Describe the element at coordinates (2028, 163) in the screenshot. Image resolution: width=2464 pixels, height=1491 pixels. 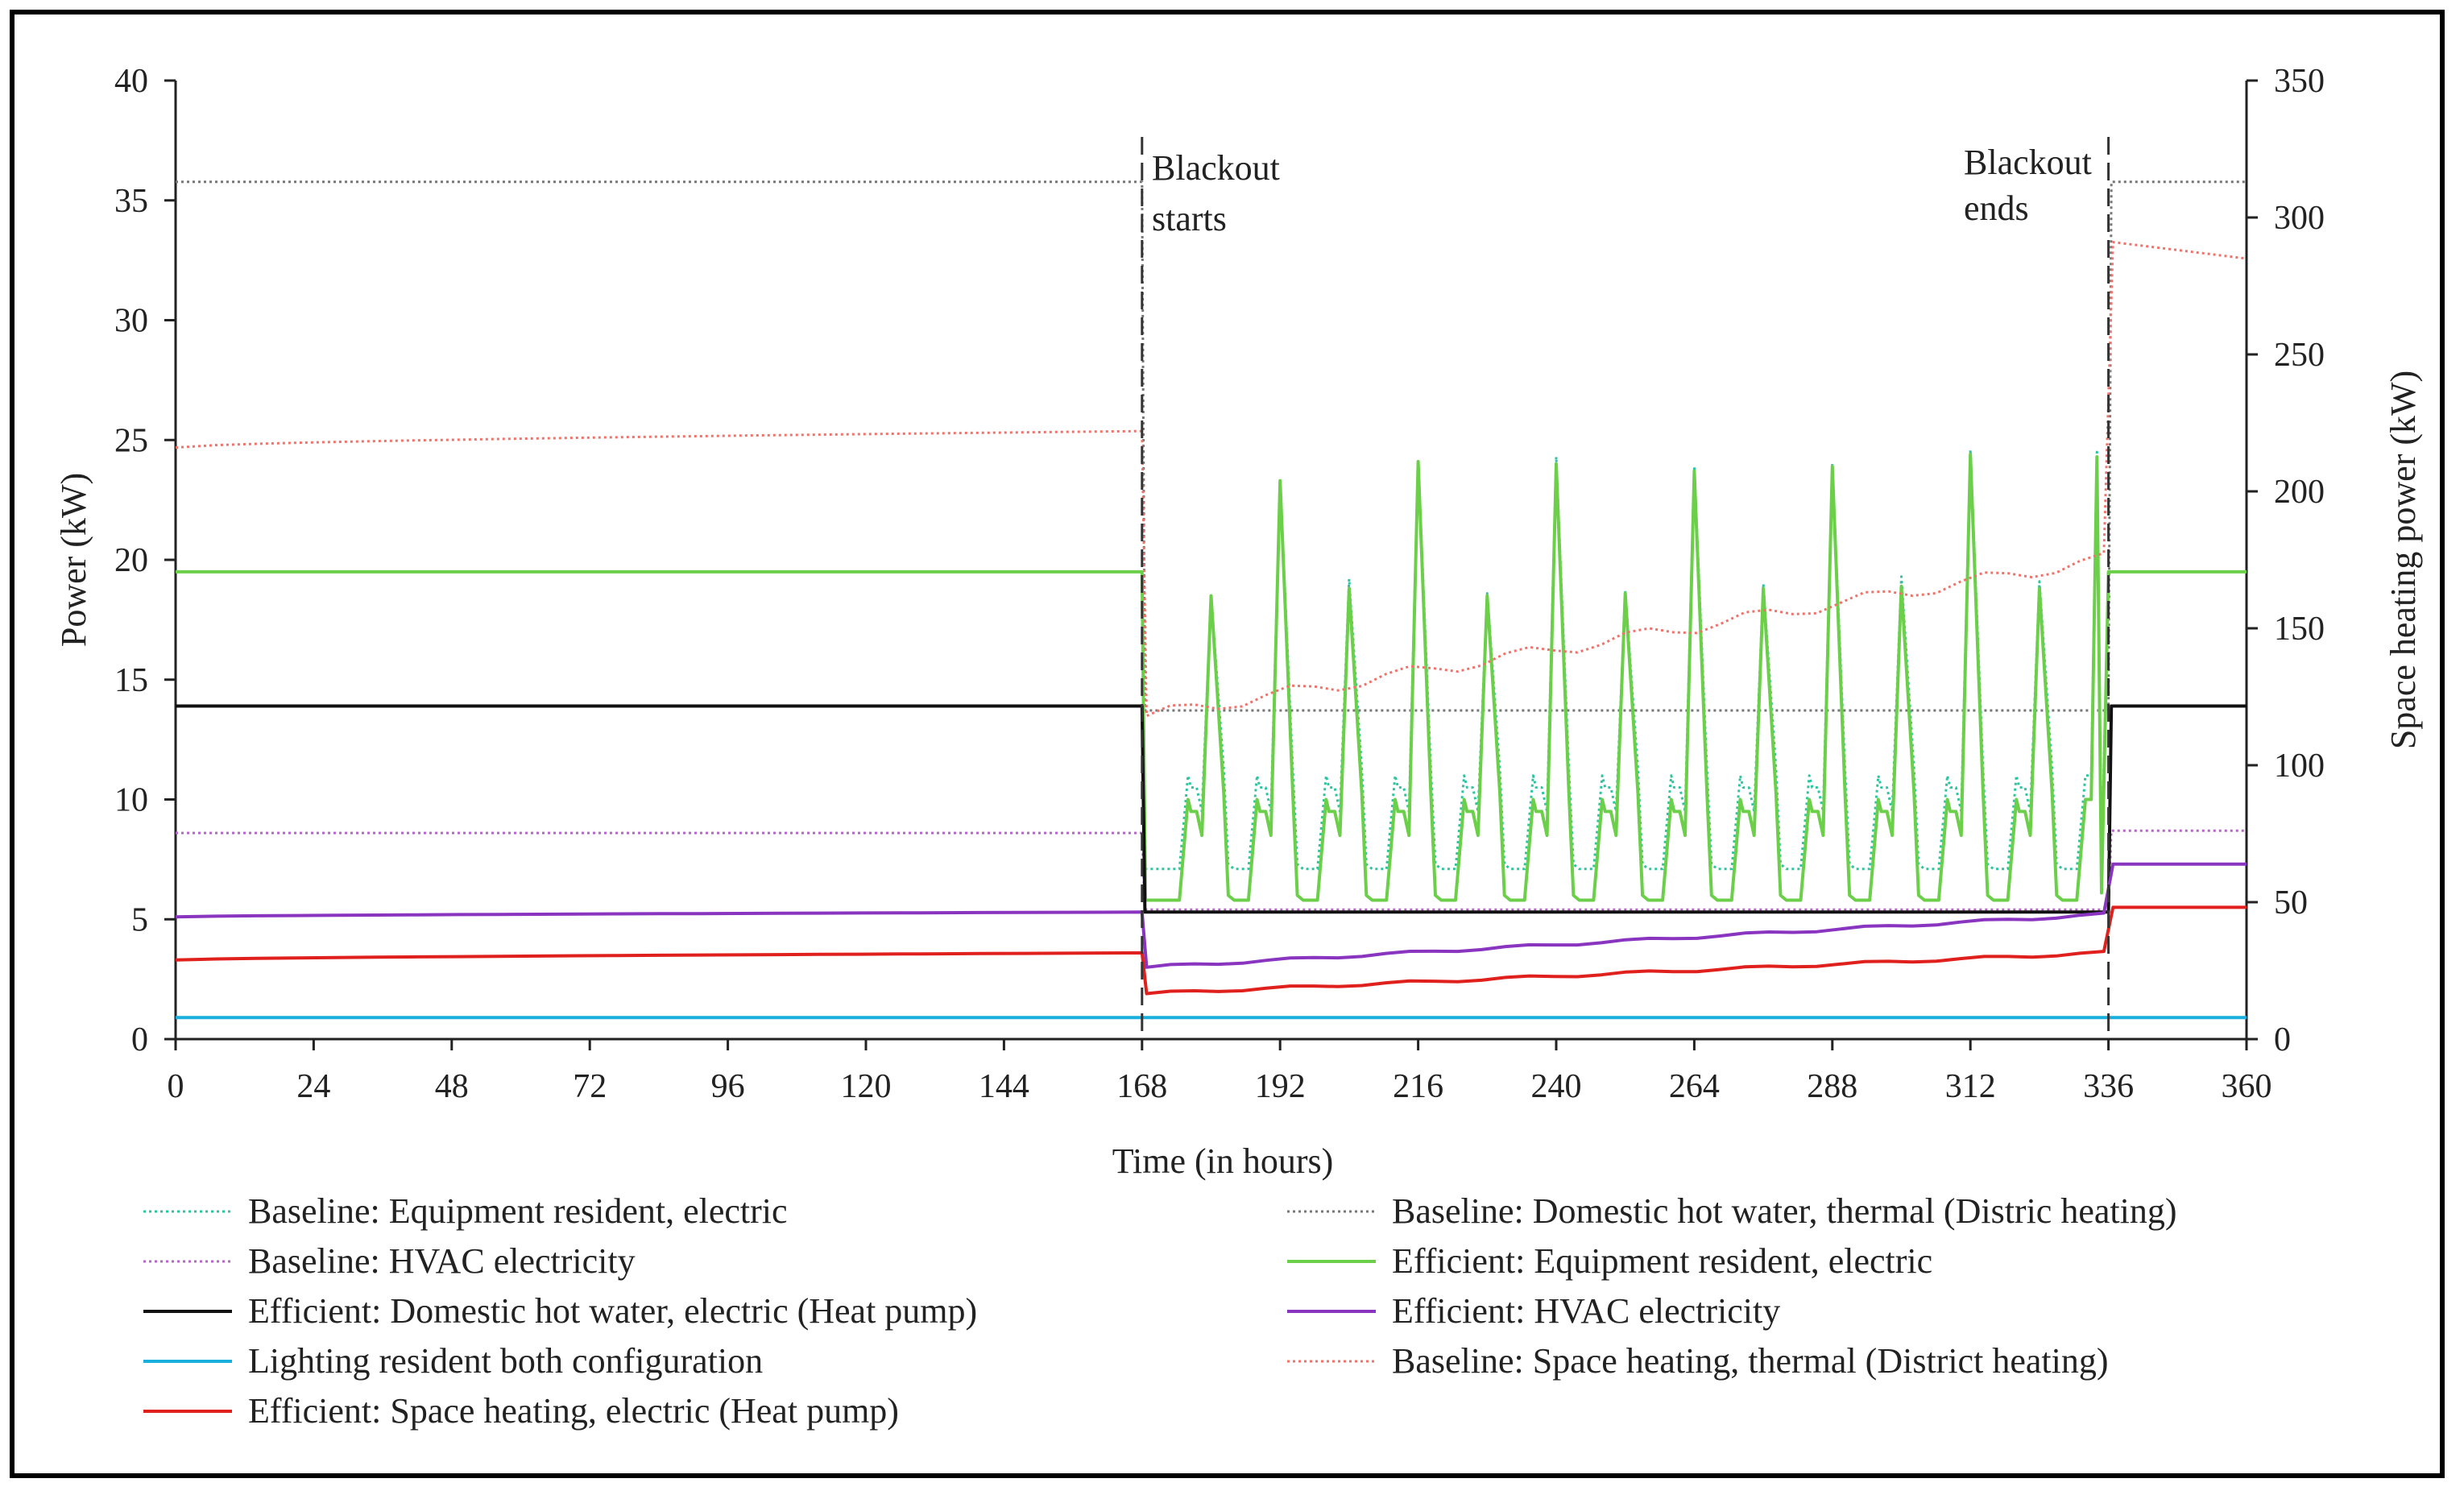
I see `blackout-end-label-line1: Blackout` at that location.